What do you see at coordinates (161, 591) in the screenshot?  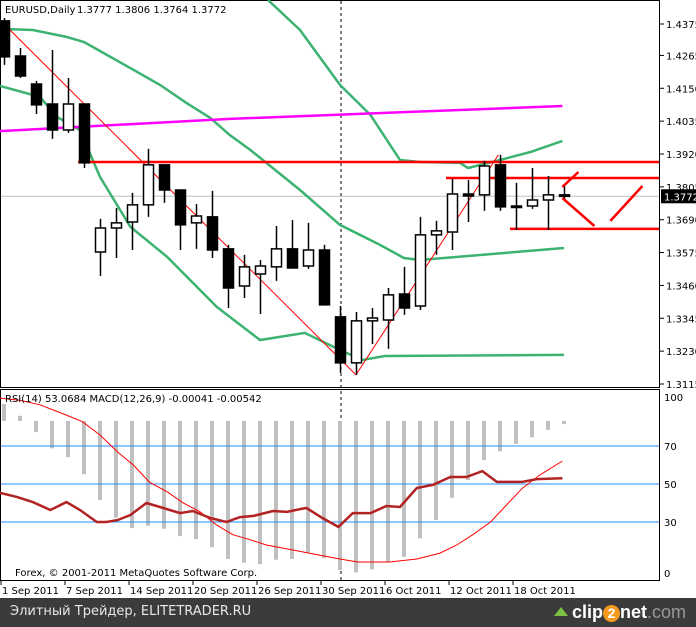 I see `date-tick-label: 14 Sep 2011` at bounding box center [161, 591].